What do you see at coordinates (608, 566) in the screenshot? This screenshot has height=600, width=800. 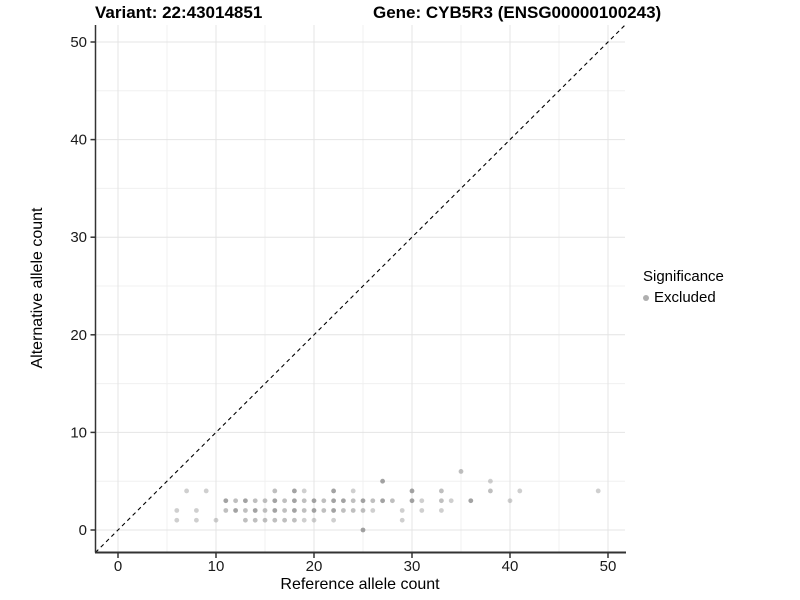 I see `x-tick-label: 50` at bounding box center [608, 566].